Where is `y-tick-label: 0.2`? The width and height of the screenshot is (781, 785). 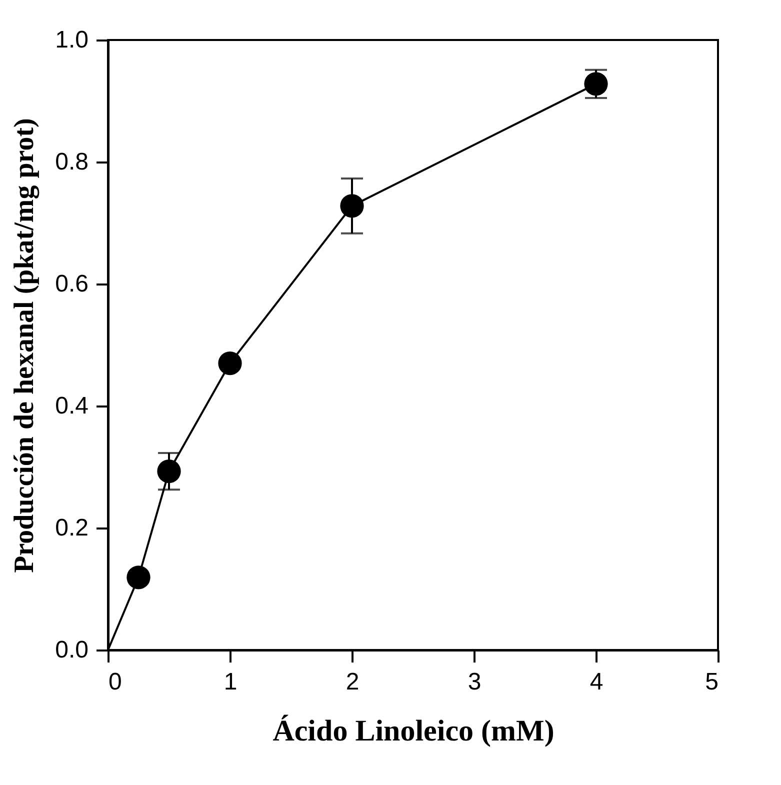 y-tick-label: 0.2 is located at coordinates (71, 528).